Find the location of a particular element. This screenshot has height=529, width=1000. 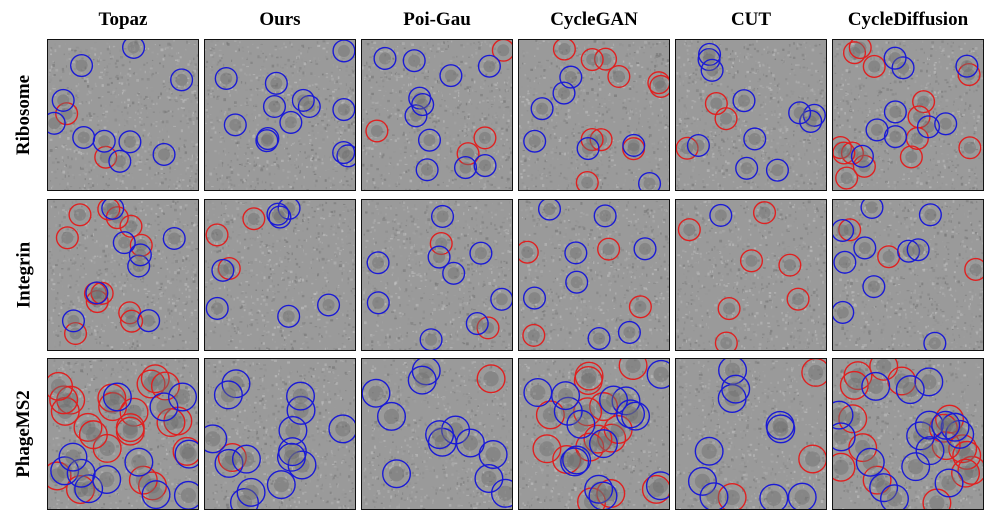

panel-ribosome-cyclediffusion is located at coordinates (908, 115).